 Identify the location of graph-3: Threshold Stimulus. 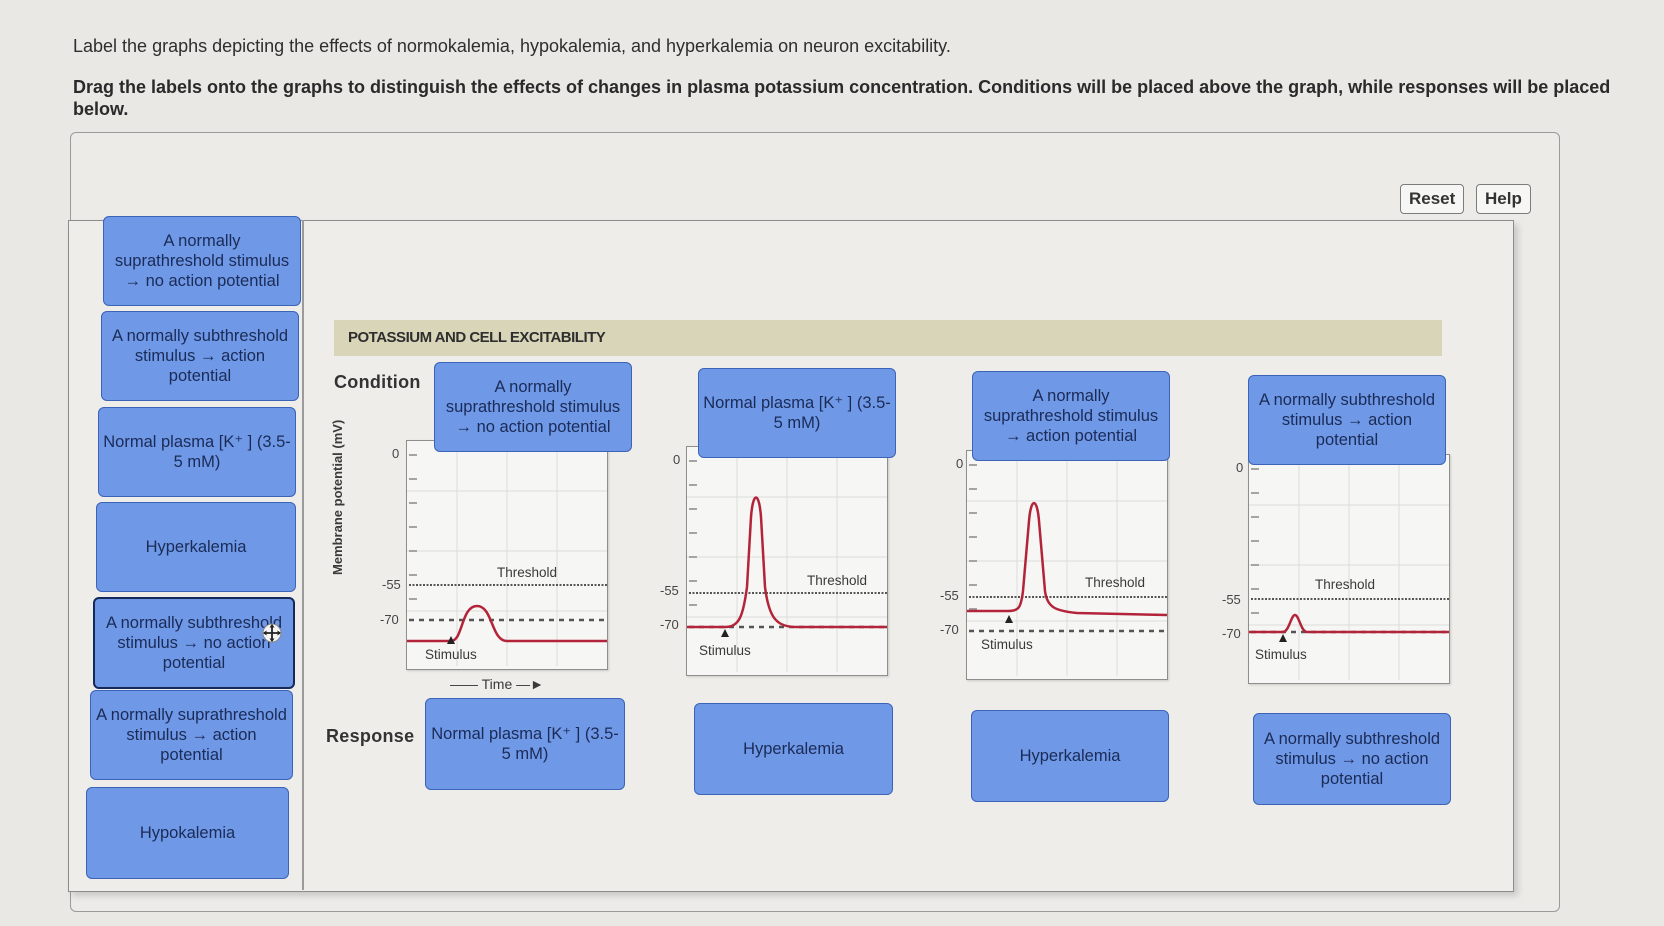
(1067, 565).